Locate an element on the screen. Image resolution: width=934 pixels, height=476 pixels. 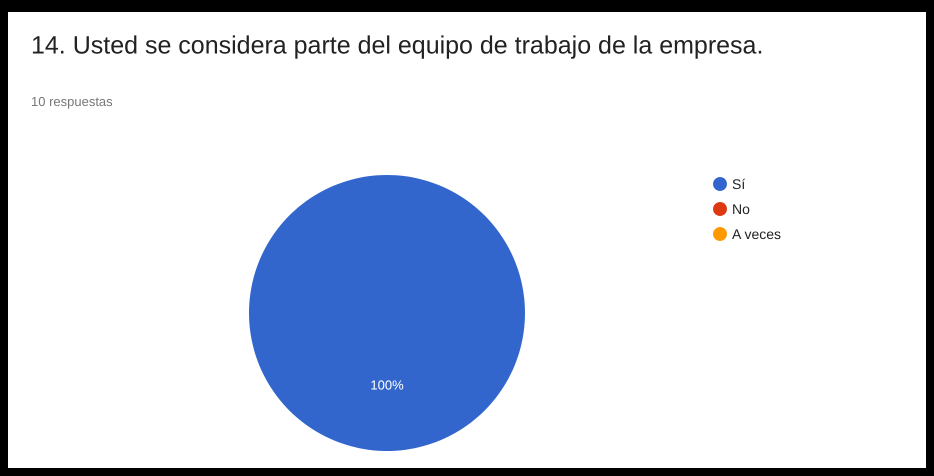
legend-label: Sí is located at coordinates (739, 184).